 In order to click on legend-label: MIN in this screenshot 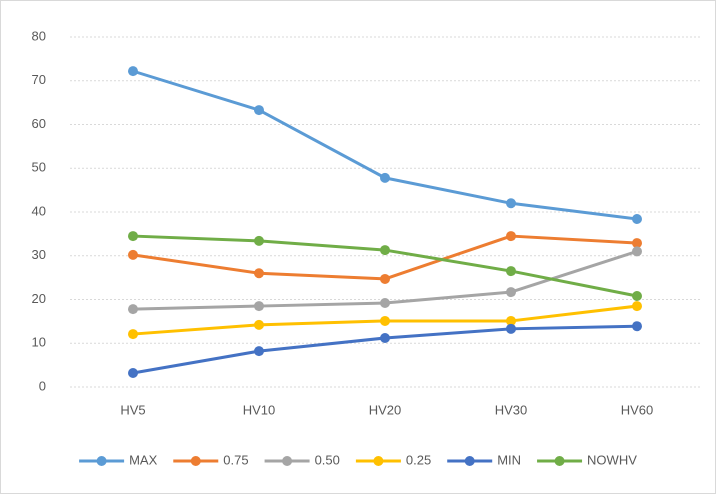, I will do `click(509, 459)`.